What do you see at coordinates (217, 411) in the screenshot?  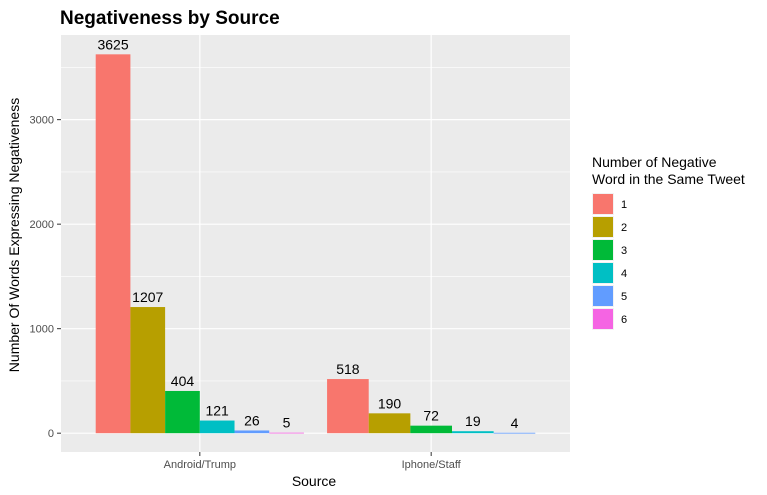 I see `data-label: 121` at bounding box center [217, 411].